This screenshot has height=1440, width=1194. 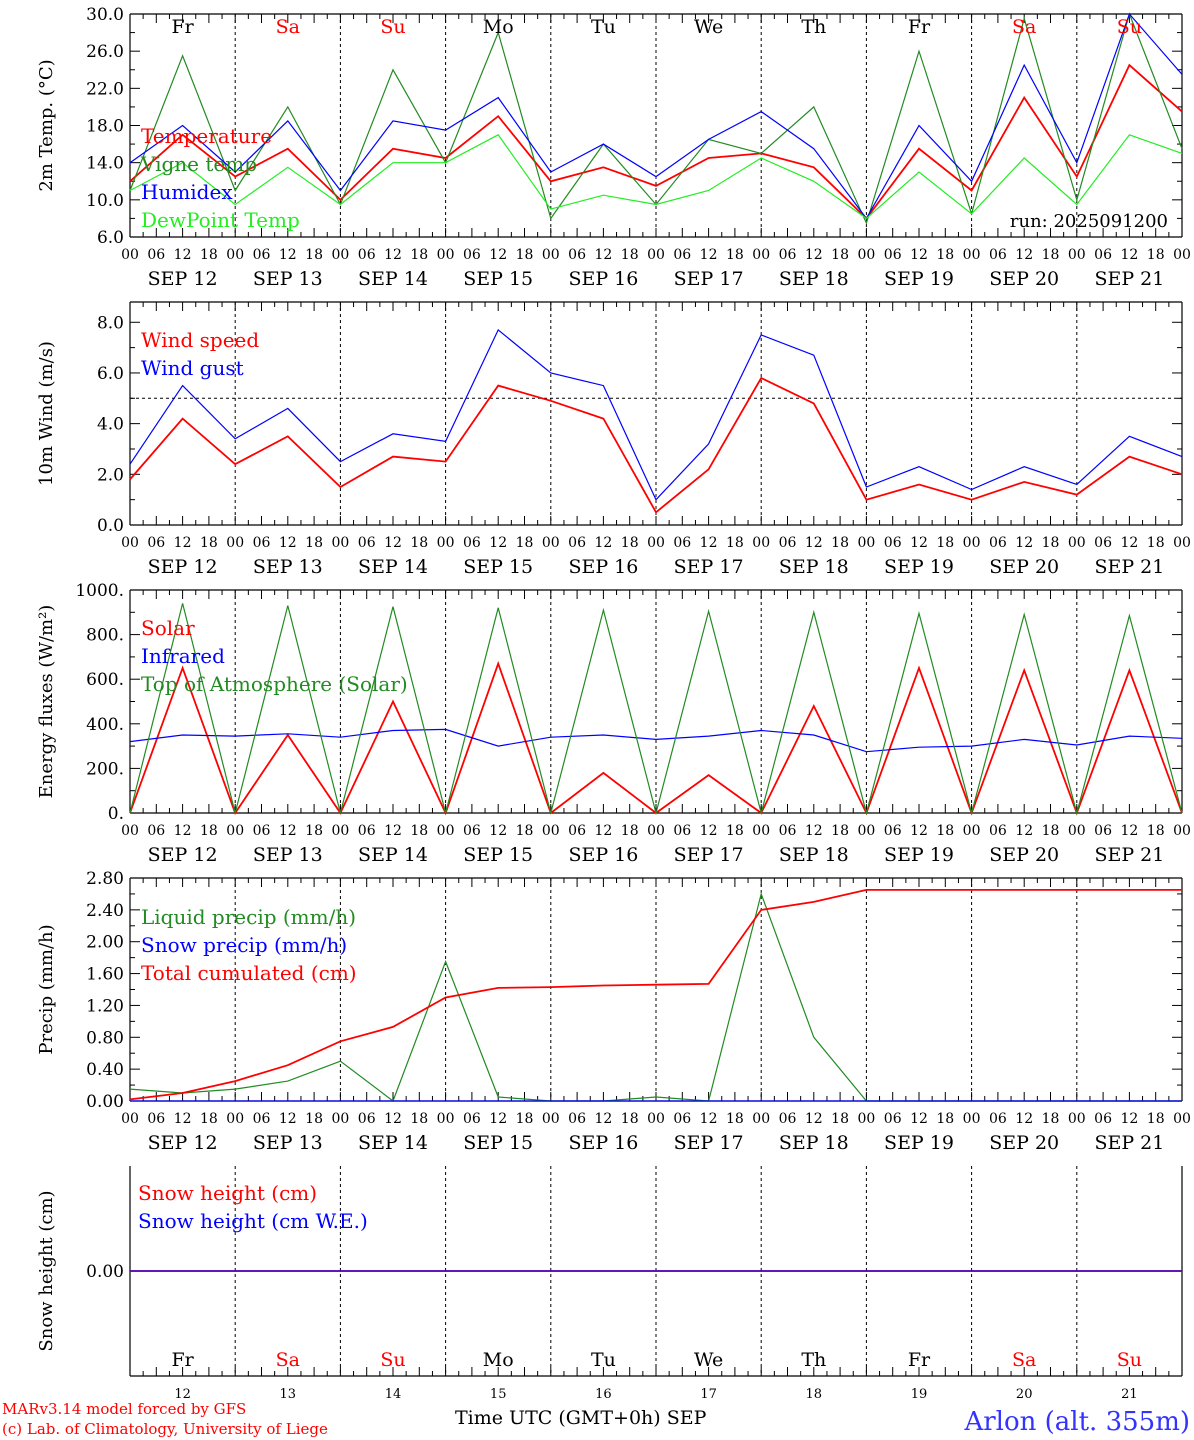 What do you see at coordinates (168, 628) in the screenshot?
I see `legend-entry: Solar` at bounding box center [168, 628].